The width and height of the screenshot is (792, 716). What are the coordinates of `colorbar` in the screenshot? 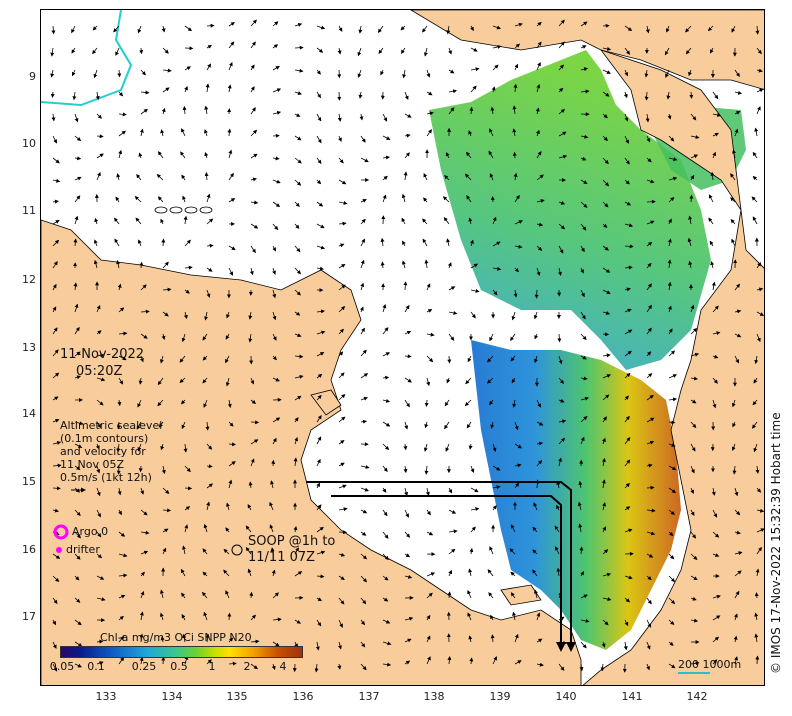 It's located at (181, 652).